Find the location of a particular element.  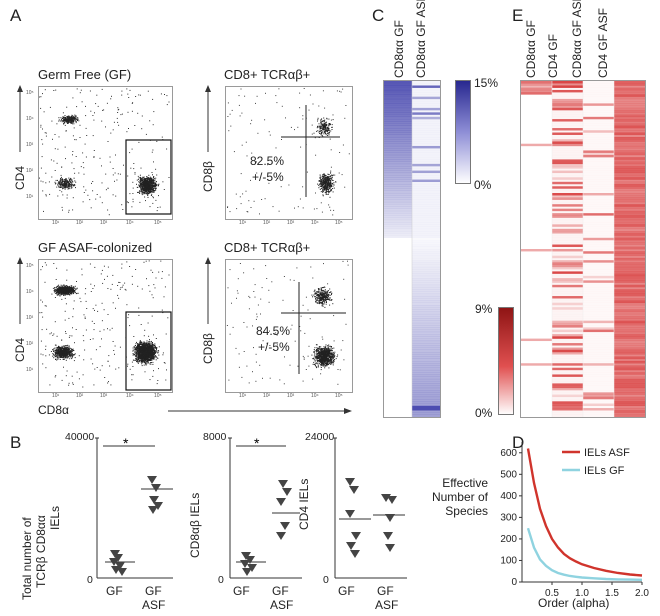

d-ytick-label: 500 is located at coordinates (508, 474).